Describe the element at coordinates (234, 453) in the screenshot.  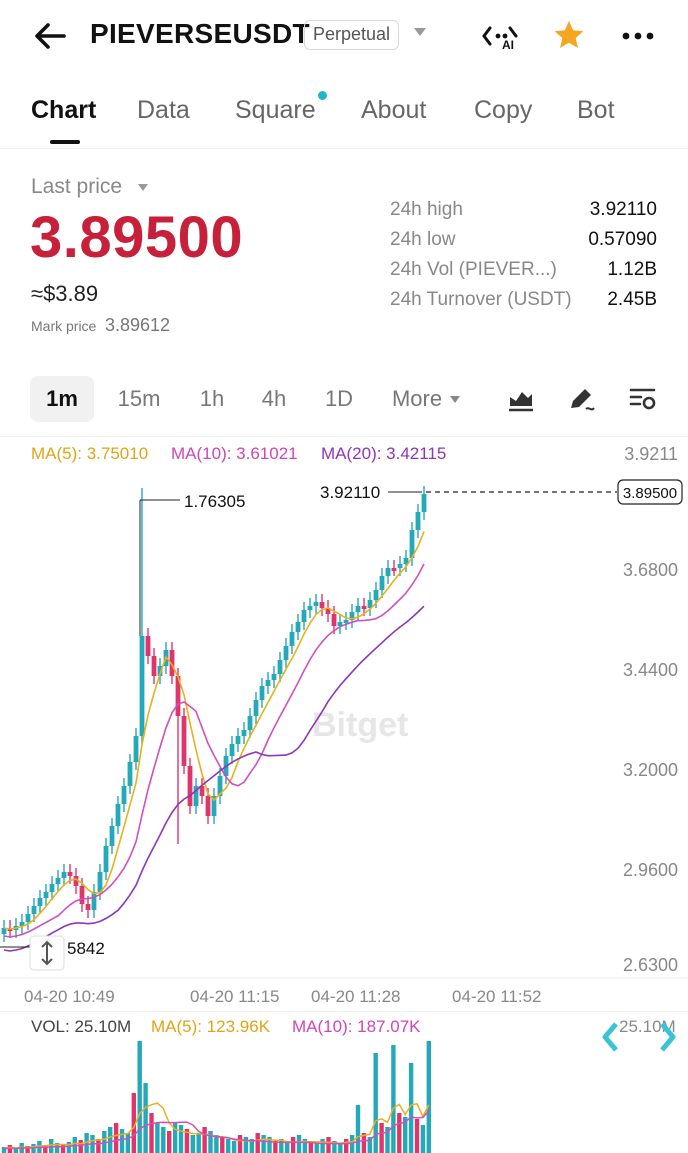
I see `ma10-legend: MA(10): 3.61021` at that location.